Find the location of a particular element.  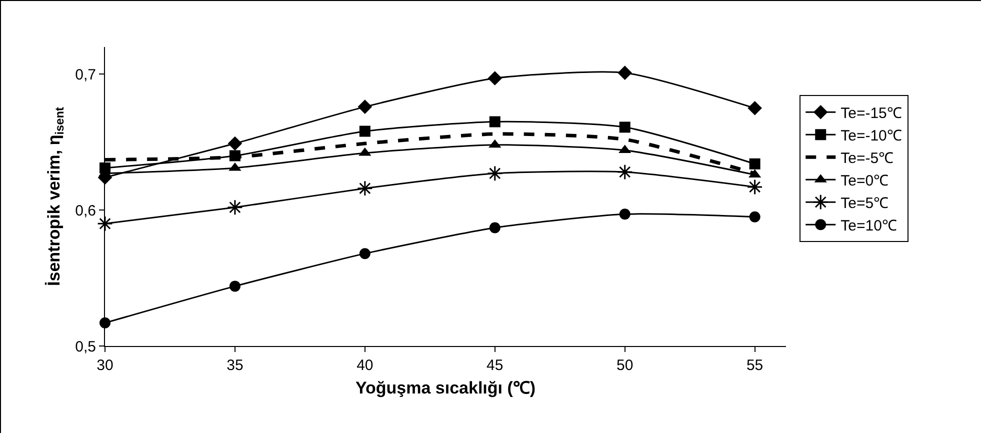

y-tick-label: 0,6 is located at coordinates (85, 211).